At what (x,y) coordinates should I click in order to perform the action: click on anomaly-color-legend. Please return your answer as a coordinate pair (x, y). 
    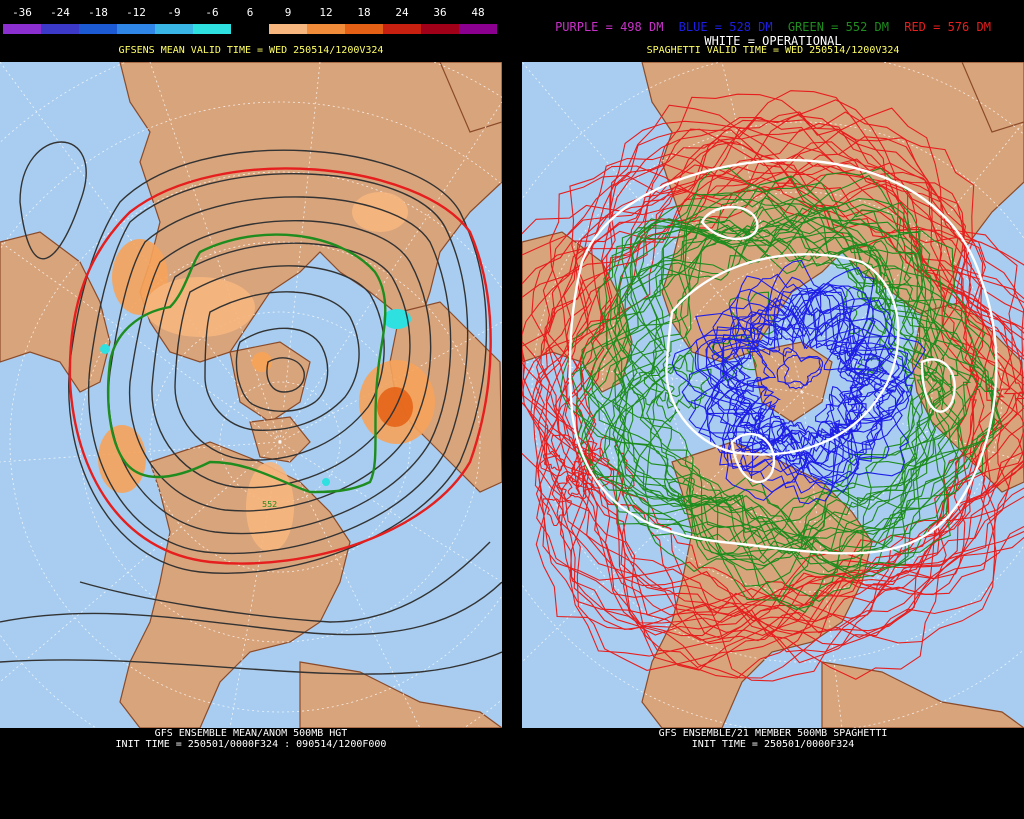
    Looking at the image, I should click on (250, 29).